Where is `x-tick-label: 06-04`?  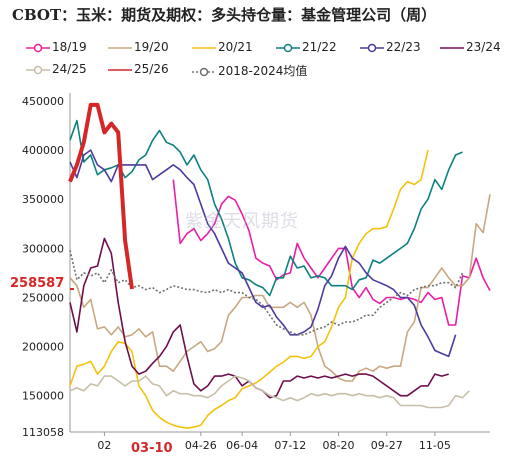
x-tick-label: 06-04 is located at coordinates (242, 445).